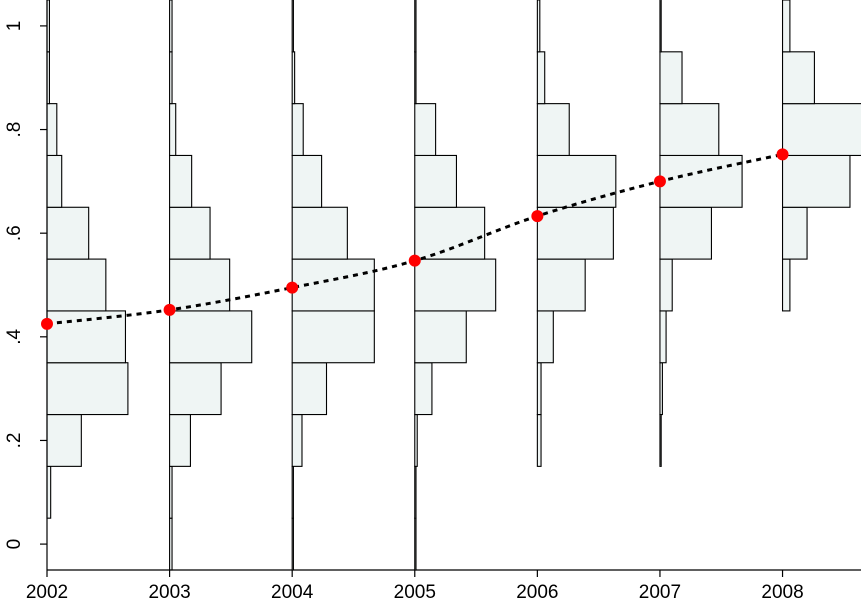 The height and width of the screenshot is (610, 861). Describe the element at coordinates (14, 544) in the screenshot. I see `y-tick-label: 0` at that location.